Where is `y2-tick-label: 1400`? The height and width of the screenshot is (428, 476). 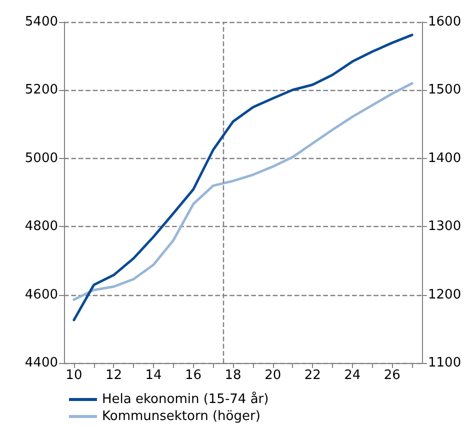 y2-tick-label: 1400 is located at coordinates (445, 158).